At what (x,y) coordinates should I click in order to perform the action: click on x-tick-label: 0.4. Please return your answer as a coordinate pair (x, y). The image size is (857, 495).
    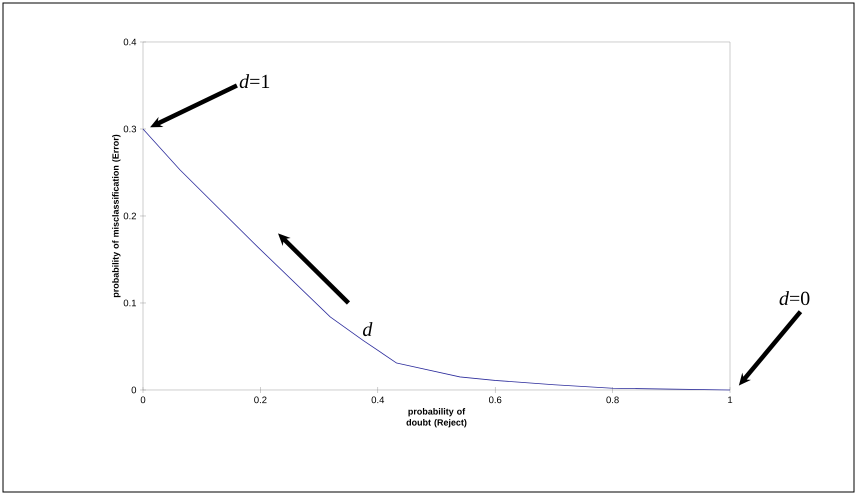
    Looking at the image, I should click on (378, 400).